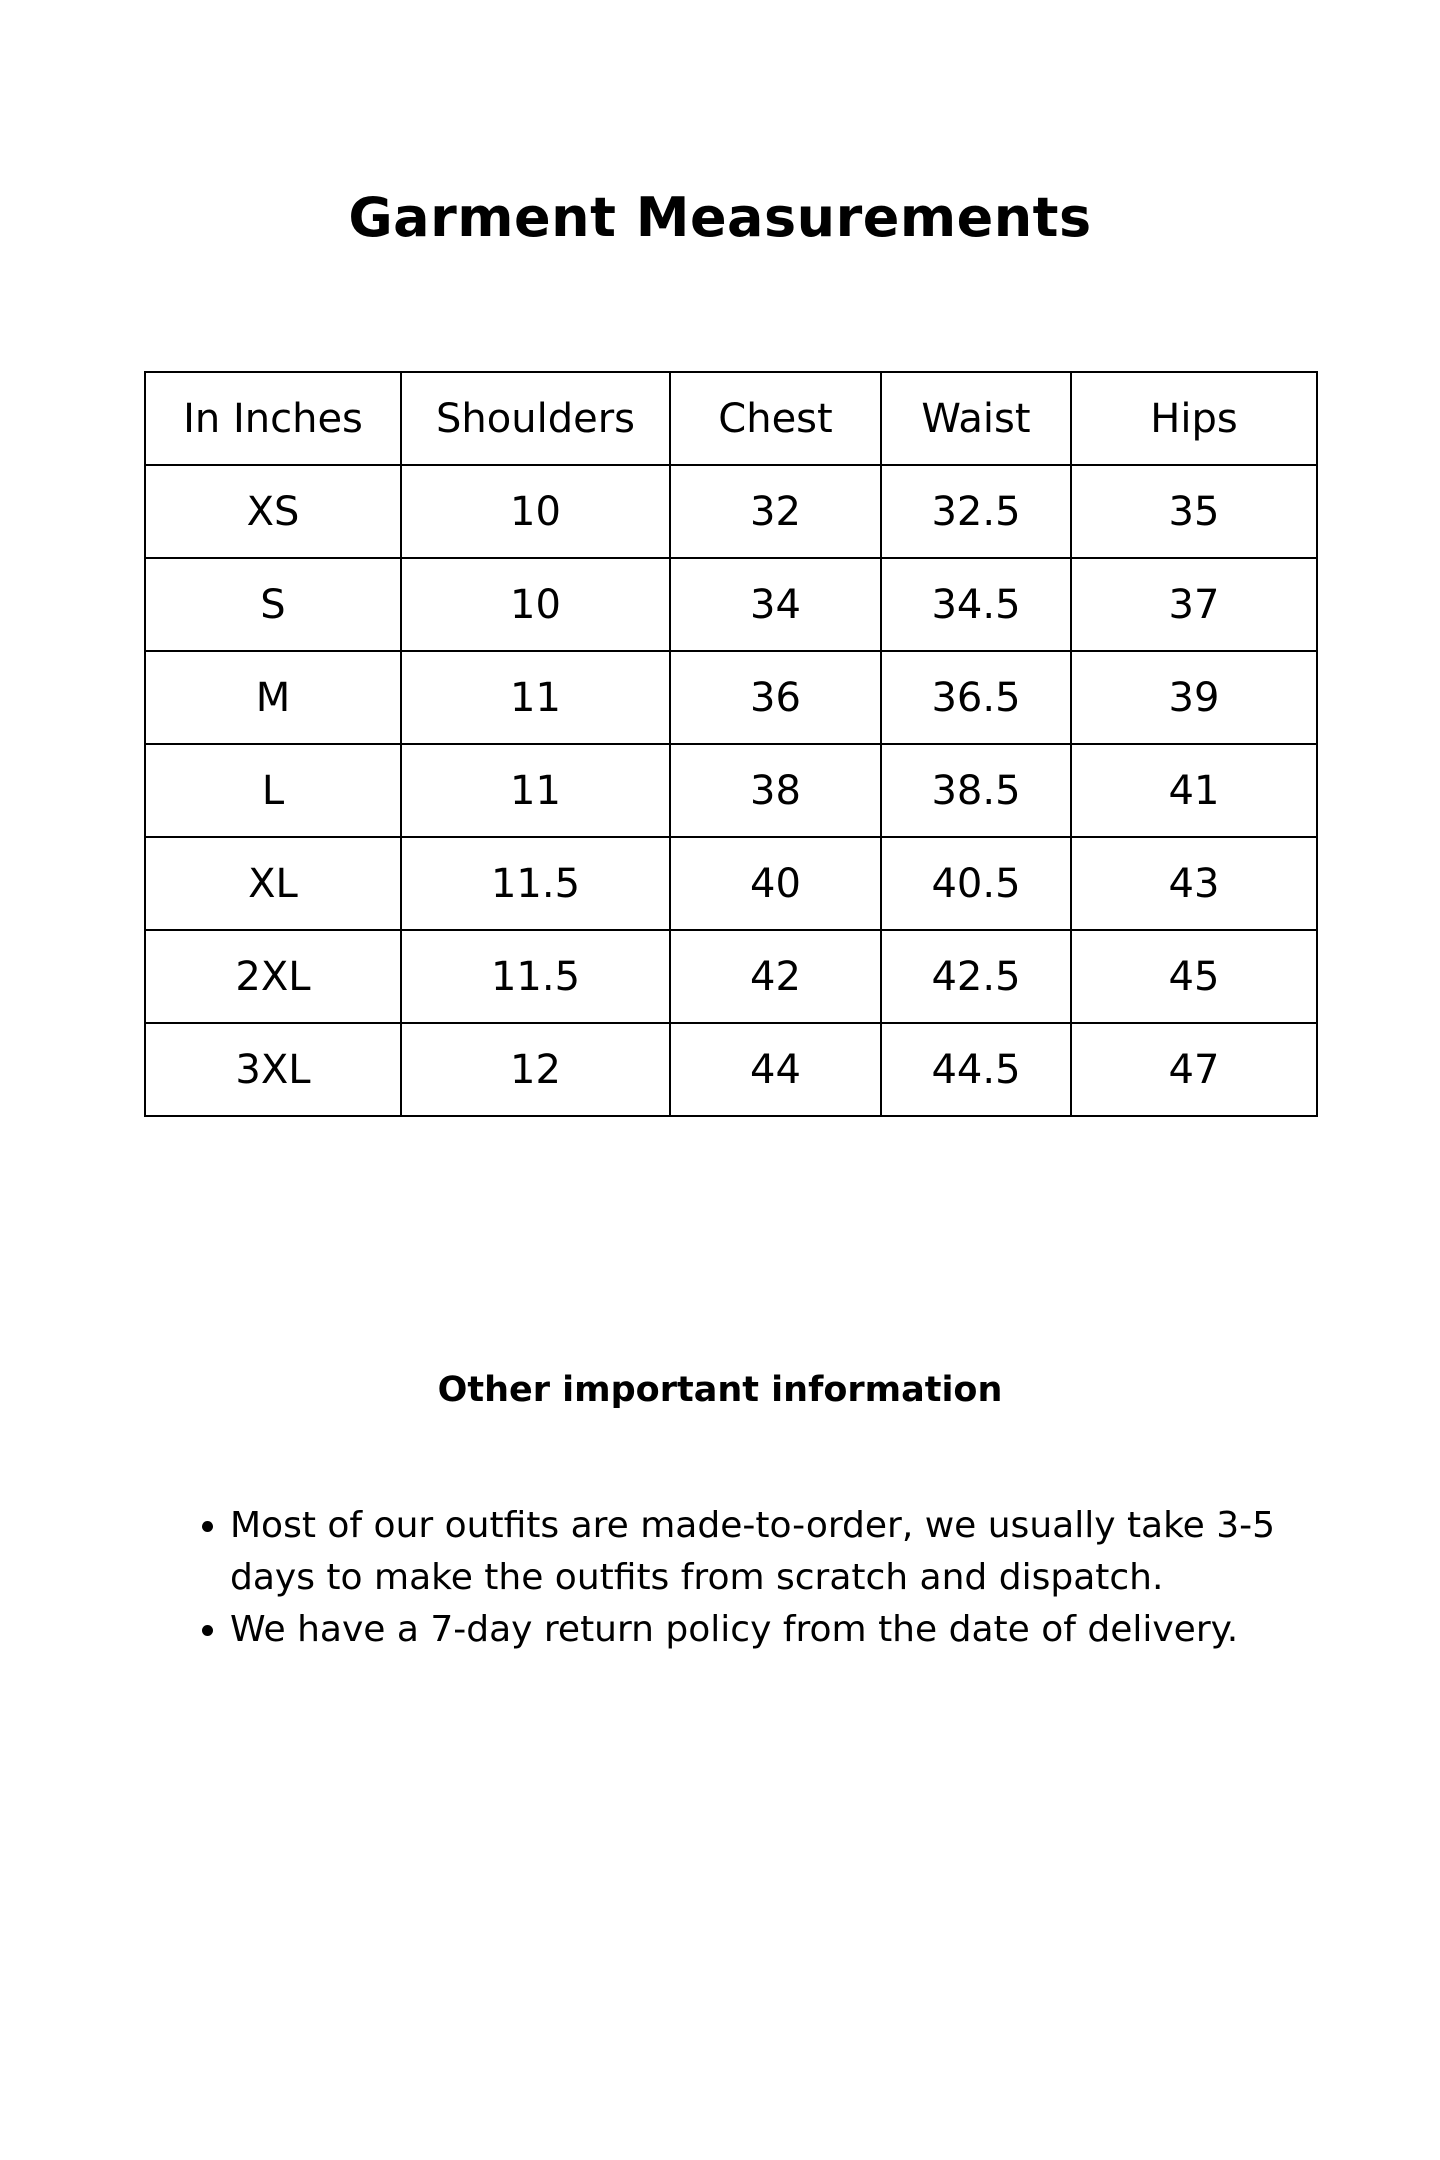 The height and width of the screenshot is (2160, 1440). Describe the element at coordinates (775, 511) in the screenshot. I see `table-cell: 32` at that location.